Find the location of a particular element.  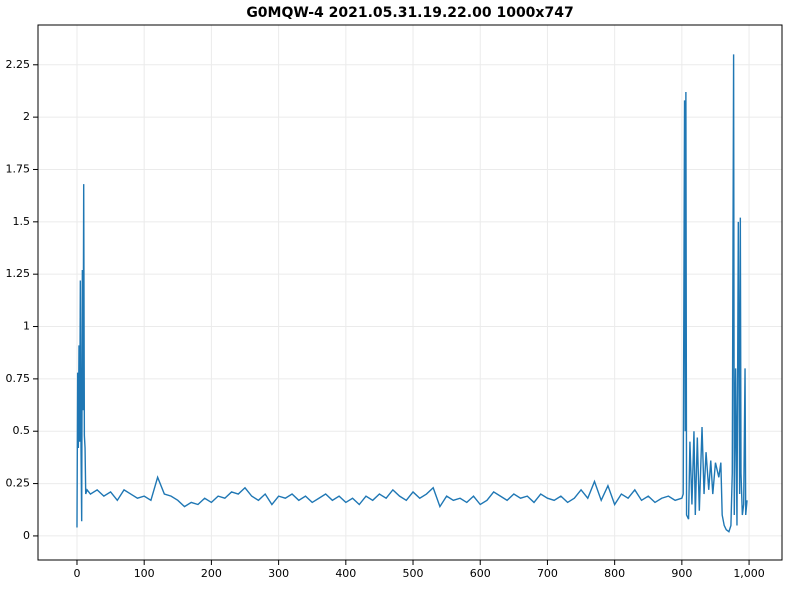

x-tick-label: 100 is located at coordinates (144, 573).